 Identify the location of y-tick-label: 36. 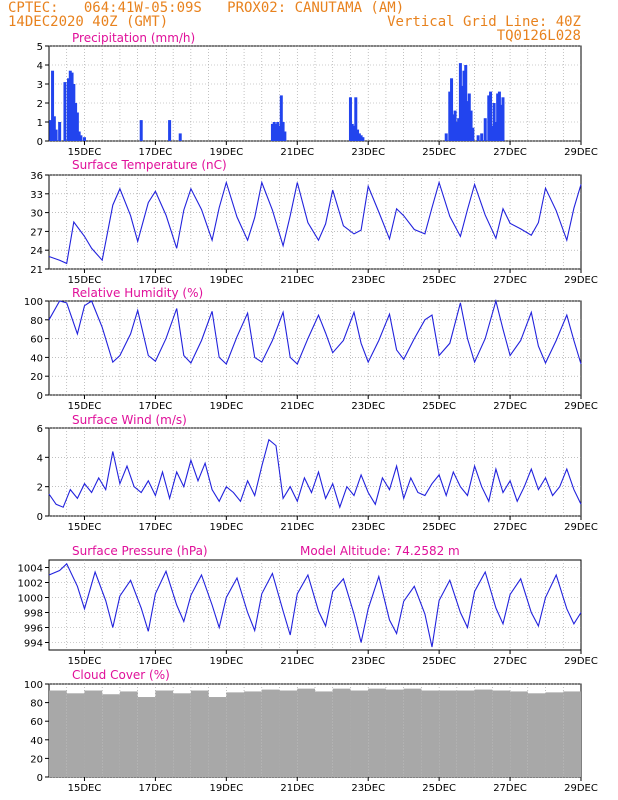
(36, 176).